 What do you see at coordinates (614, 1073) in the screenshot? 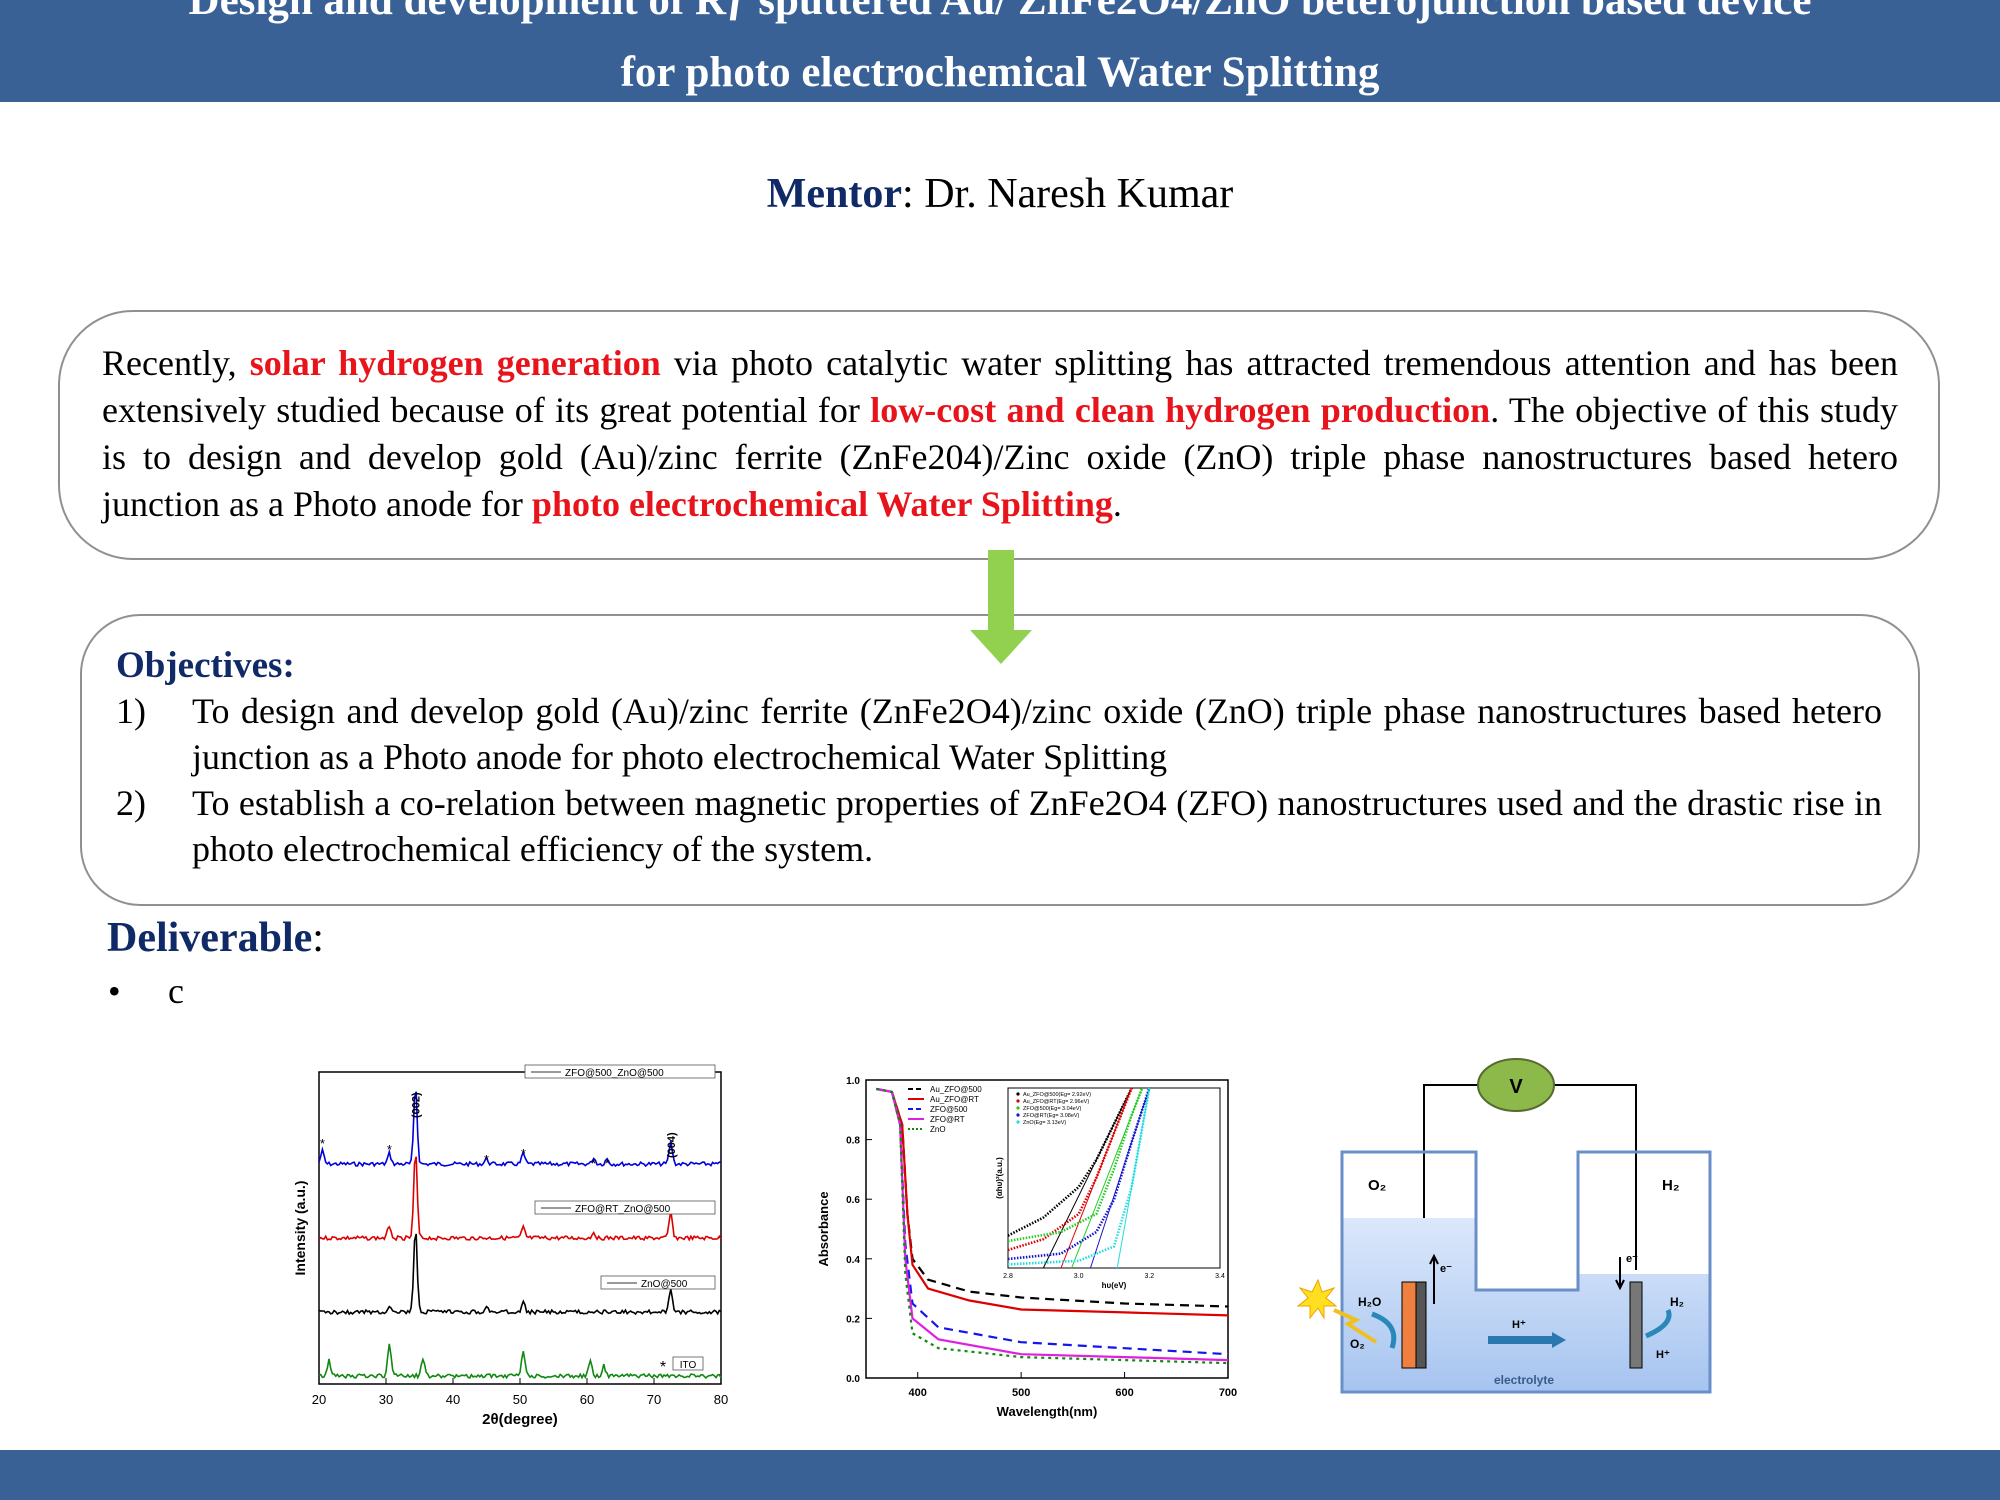
I see `legend-label: ZFO@500_ZnO@500` at bounding box center [614, 1073].